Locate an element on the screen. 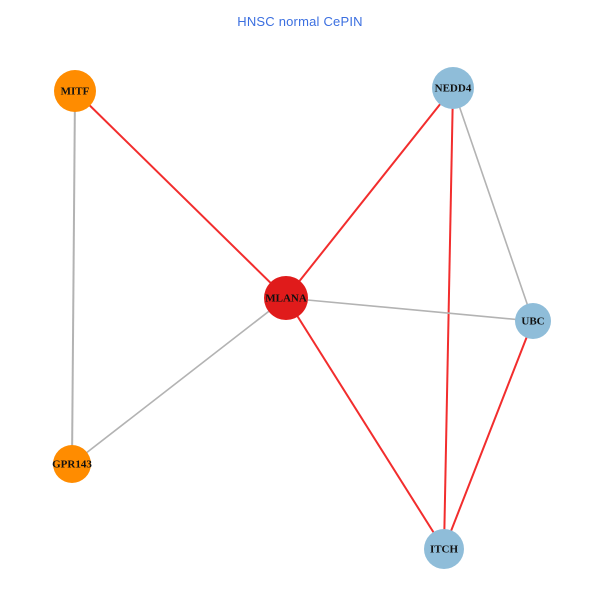  graph-edge-mlana-gpr143 is located at coordinates (179, 381).